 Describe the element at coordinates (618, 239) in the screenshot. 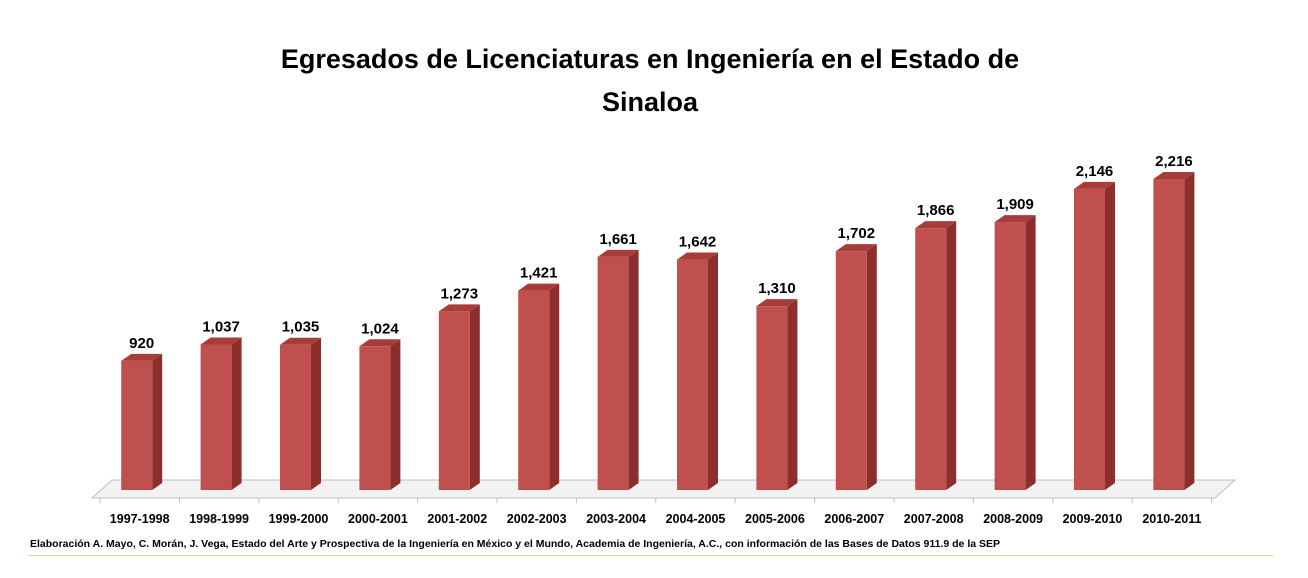

I see `data-label: 1,661` at that location.